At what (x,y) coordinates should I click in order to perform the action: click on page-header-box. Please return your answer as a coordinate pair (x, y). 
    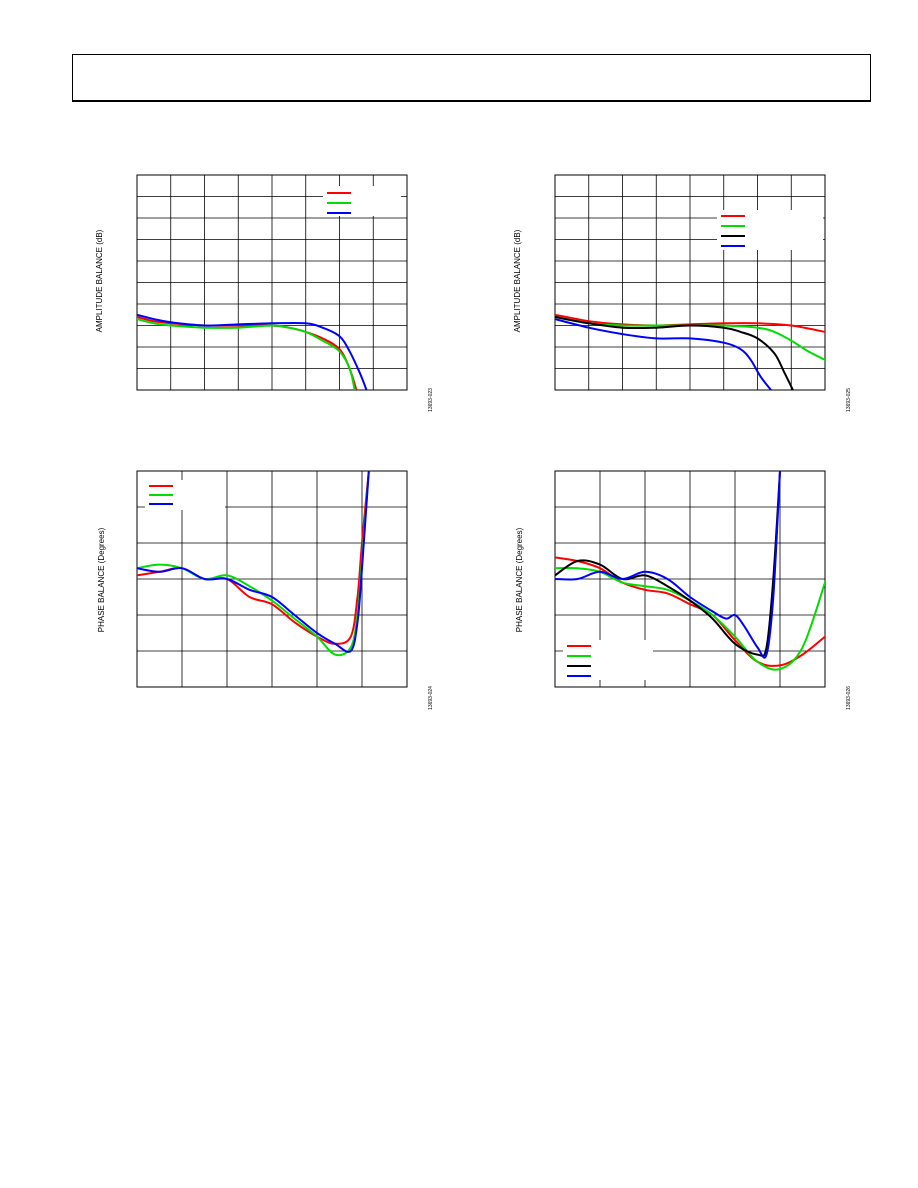
    Looking at the image, I should click on (471, 78).